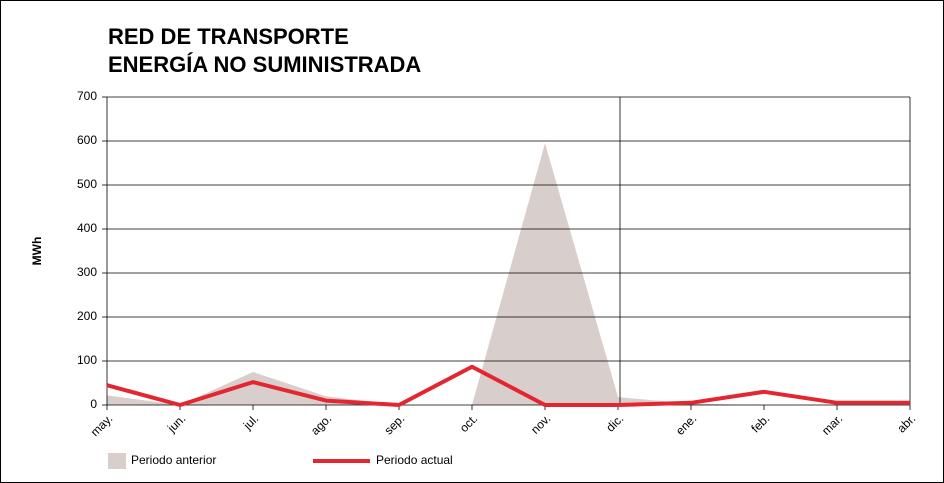  Describe the element at coordinates (540, 423) in the screenshot. I see `x-tick-label: nov.` at that location.